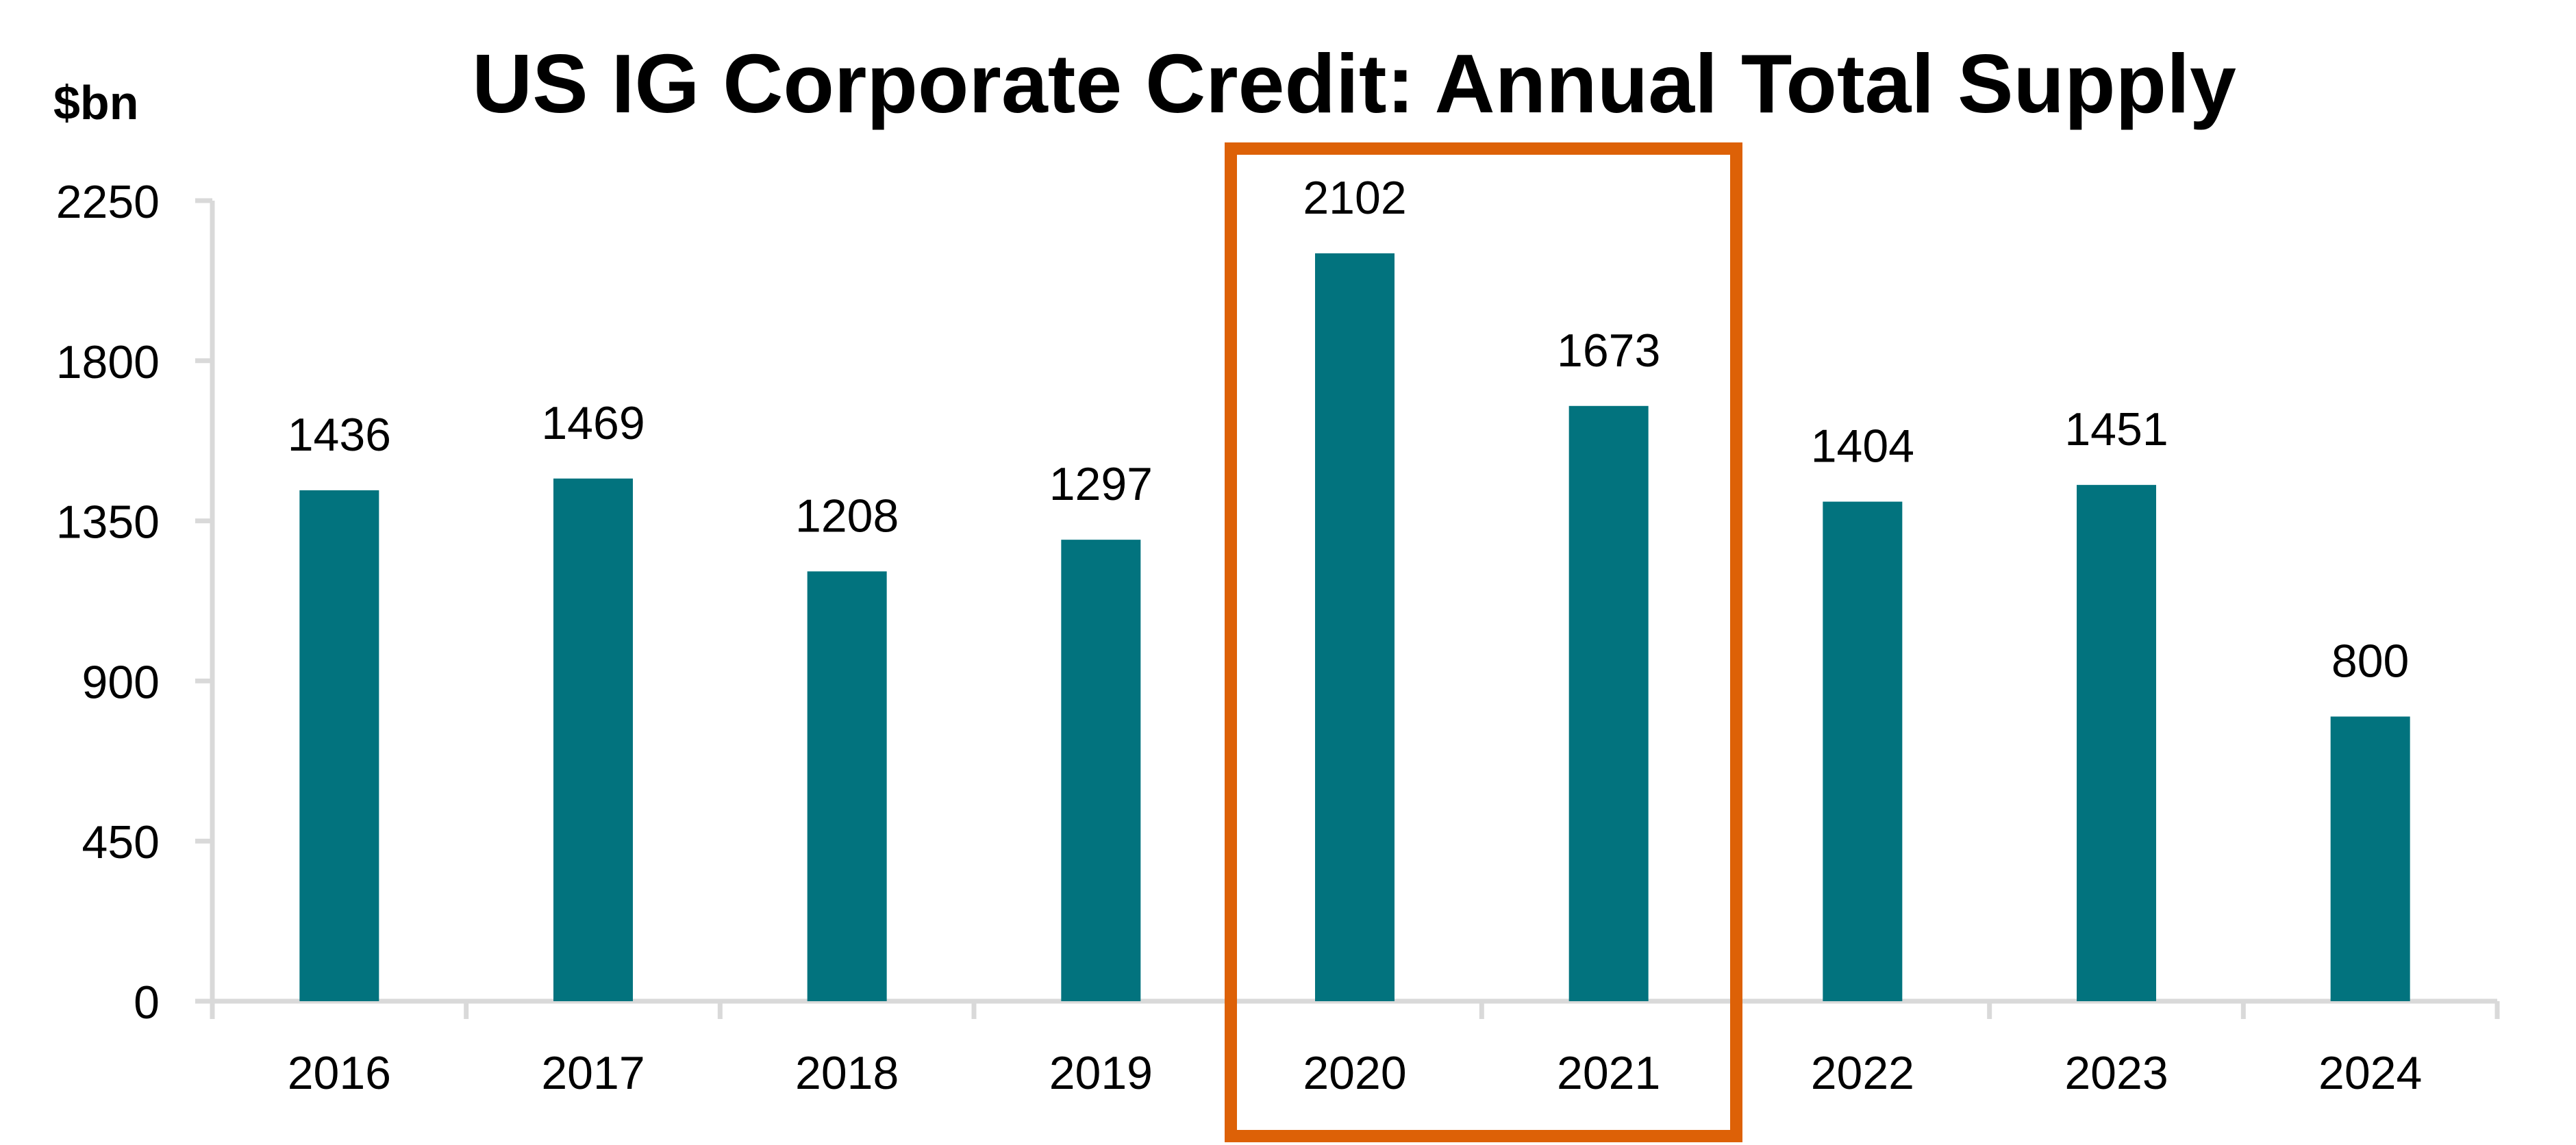 The width and height of the screenshot is (2576, 1145). Describe the element at coordinates (1608, 351) in the screenshot. I see `data-label: 1673` at that location.